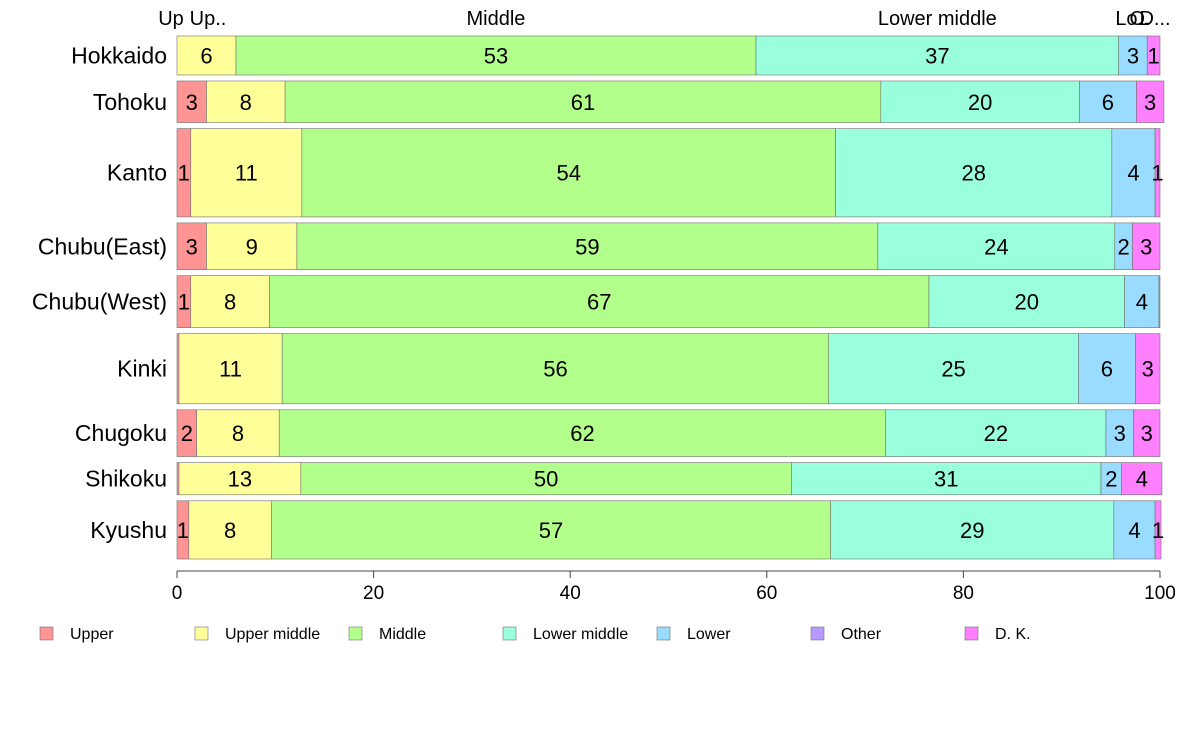 The height and width of the screenshot is (741, 1188). Describe the element at coordinates (272, 634) in the screenshot. I see `legend-label: Upper middle` at that location.